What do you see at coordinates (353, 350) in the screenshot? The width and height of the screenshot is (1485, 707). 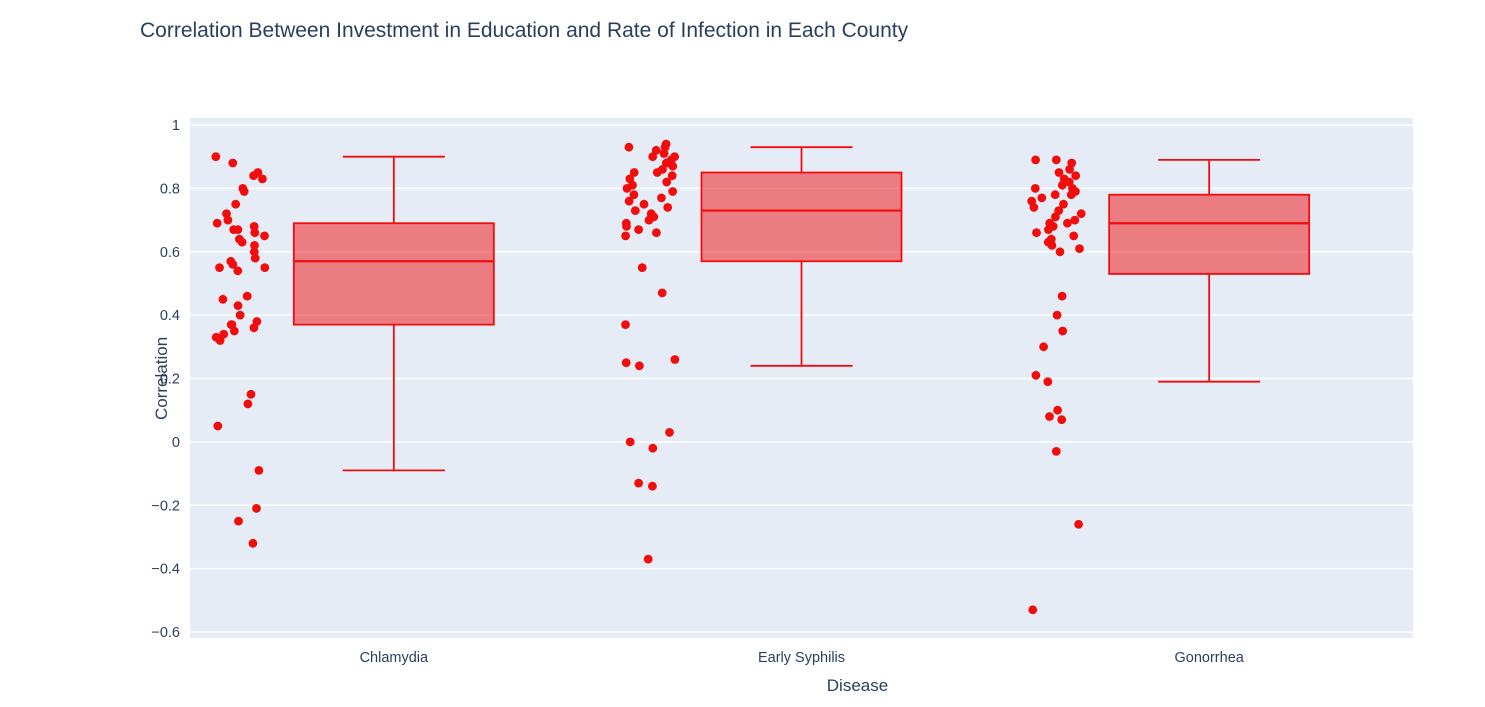 I see `box-group-chlamydia` at bounding box center [353, 350].